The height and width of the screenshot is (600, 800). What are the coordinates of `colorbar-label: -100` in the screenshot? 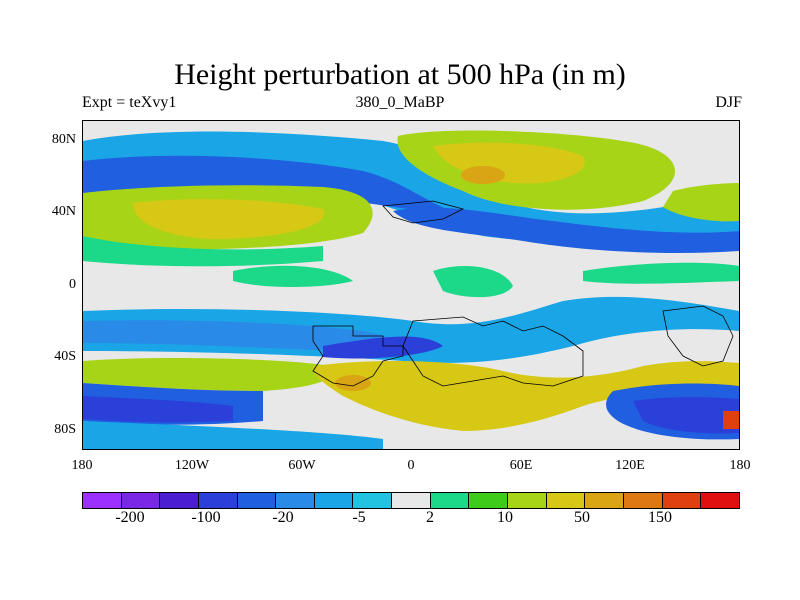 It's located at (206, 517).